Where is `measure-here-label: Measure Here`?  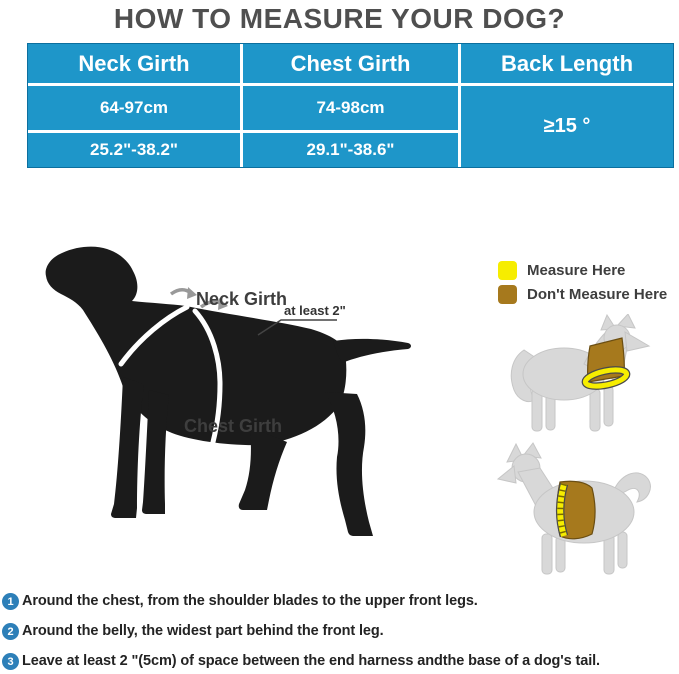 measure-here-label: Measure Here is located at coordinates (576, 270).